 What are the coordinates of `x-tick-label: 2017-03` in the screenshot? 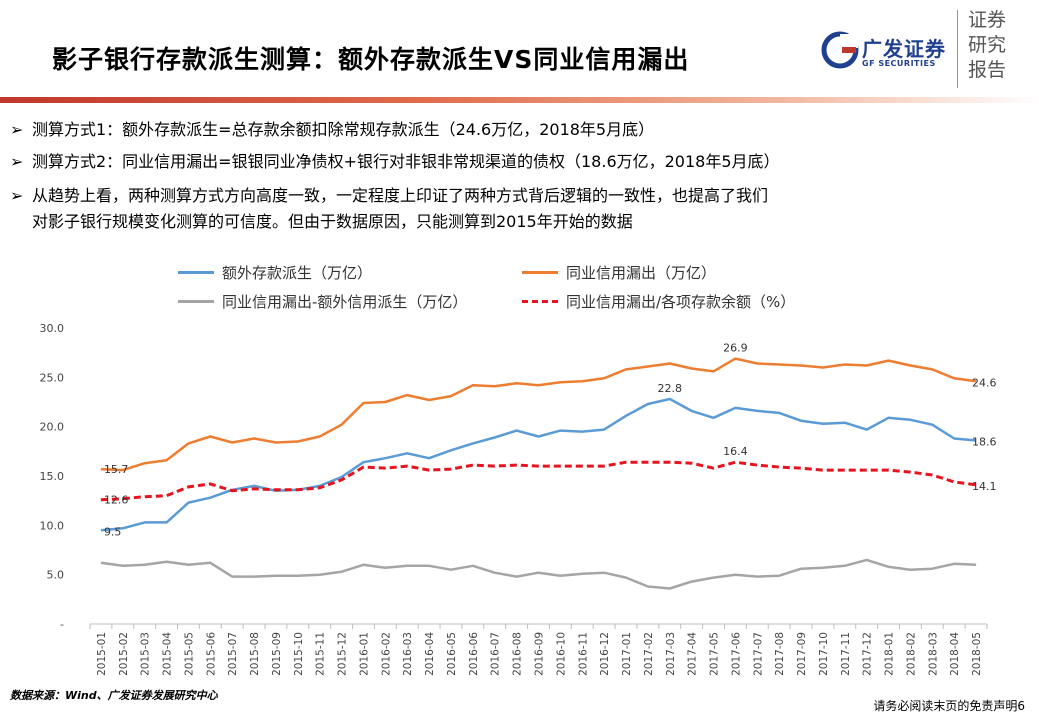 It's located at (671, 654).